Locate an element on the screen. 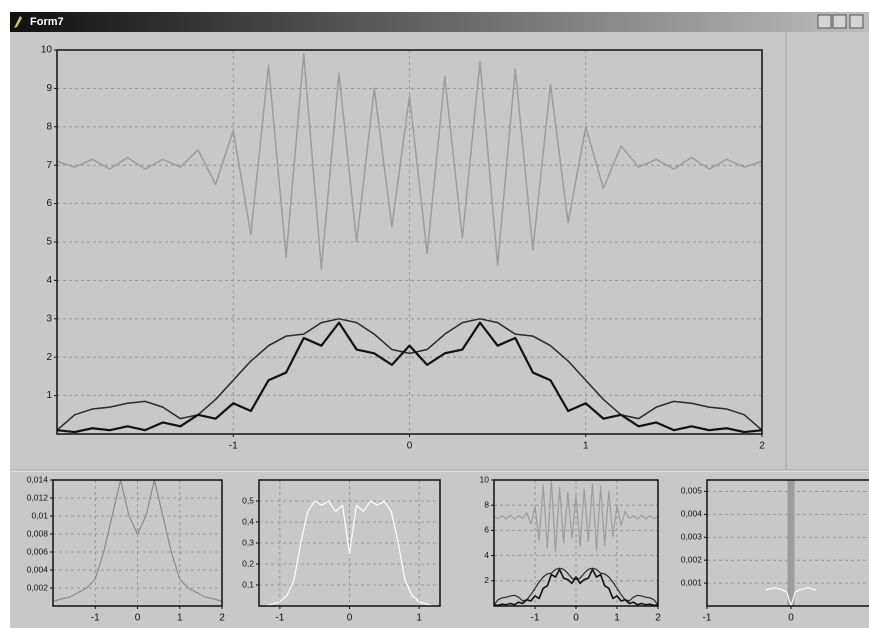  y-tick-label: 0,01 is located at coordinates (39, 515).